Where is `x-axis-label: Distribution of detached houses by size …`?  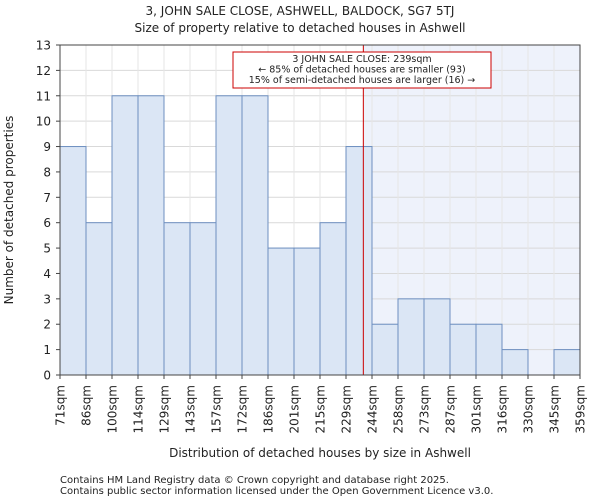
x-axis-label: Distribution of detached houses by size … is located at coordinates (320, 453).